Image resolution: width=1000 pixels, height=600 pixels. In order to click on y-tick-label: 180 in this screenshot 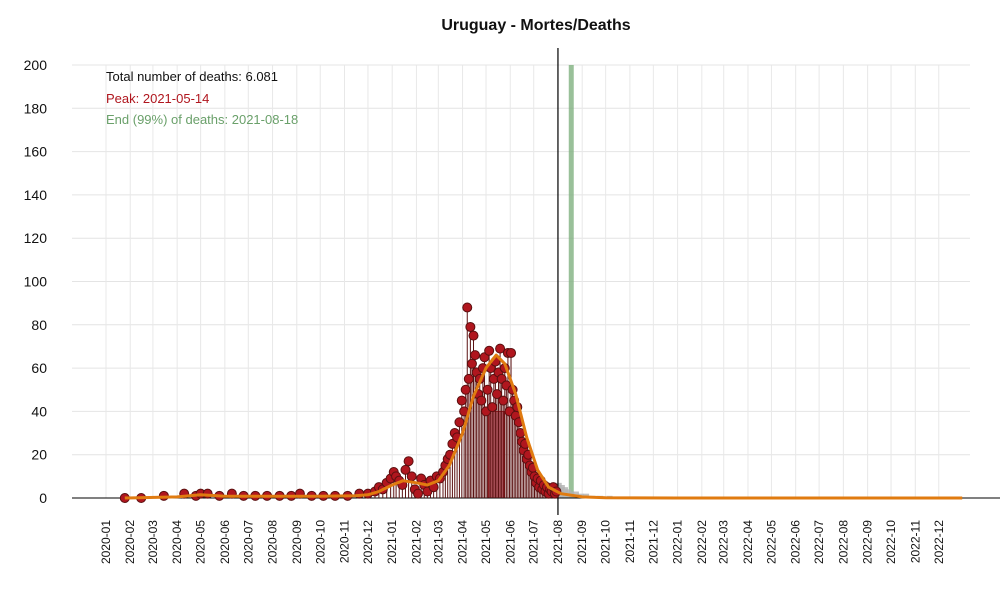, I will do `click(36, 108)`.